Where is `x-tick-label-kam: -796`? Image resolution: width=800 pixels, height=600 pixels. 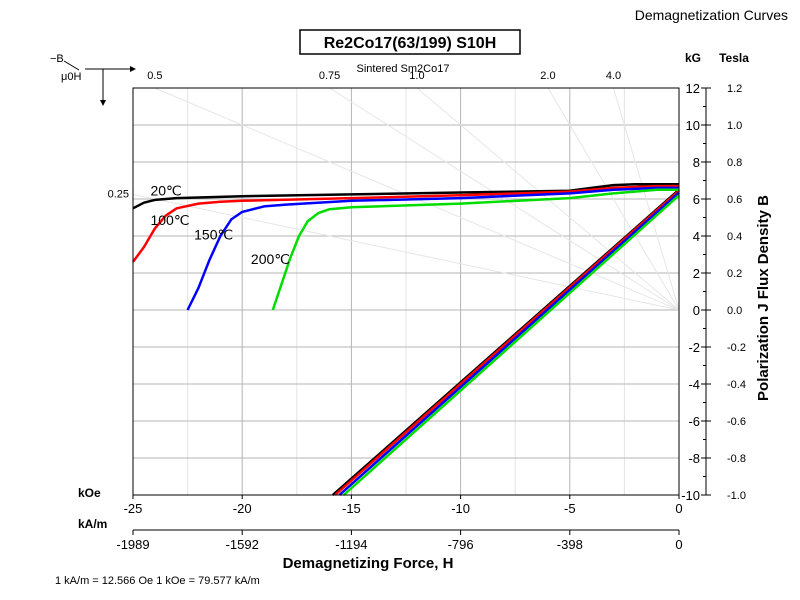 x-tick-label-kam: -796 is located at coordinates (461, 544).